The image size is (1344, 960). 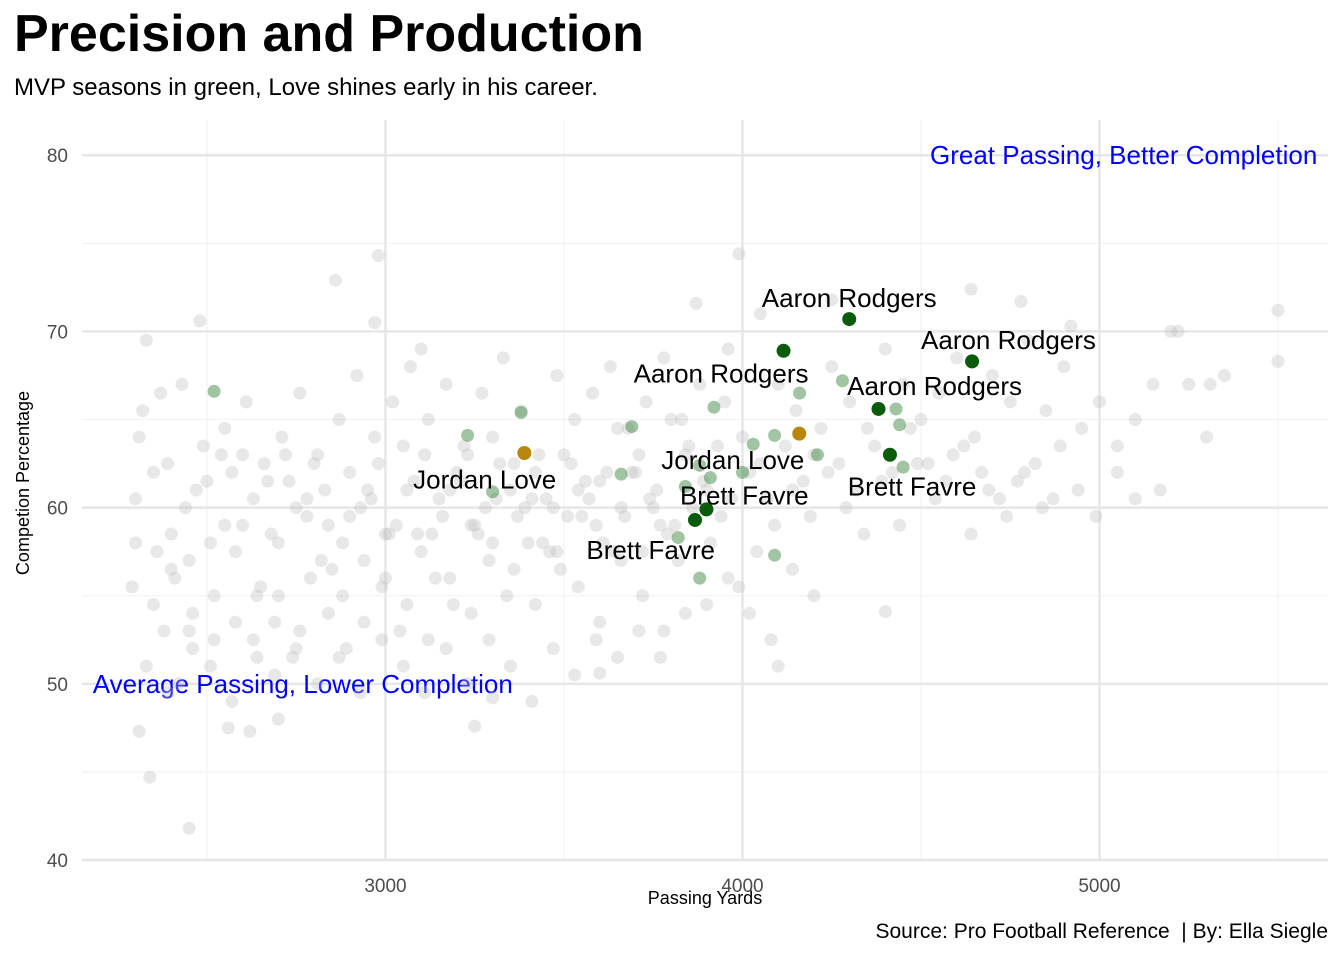 I want to click on player-label: Jordan Love, so click(x=732, y=460).